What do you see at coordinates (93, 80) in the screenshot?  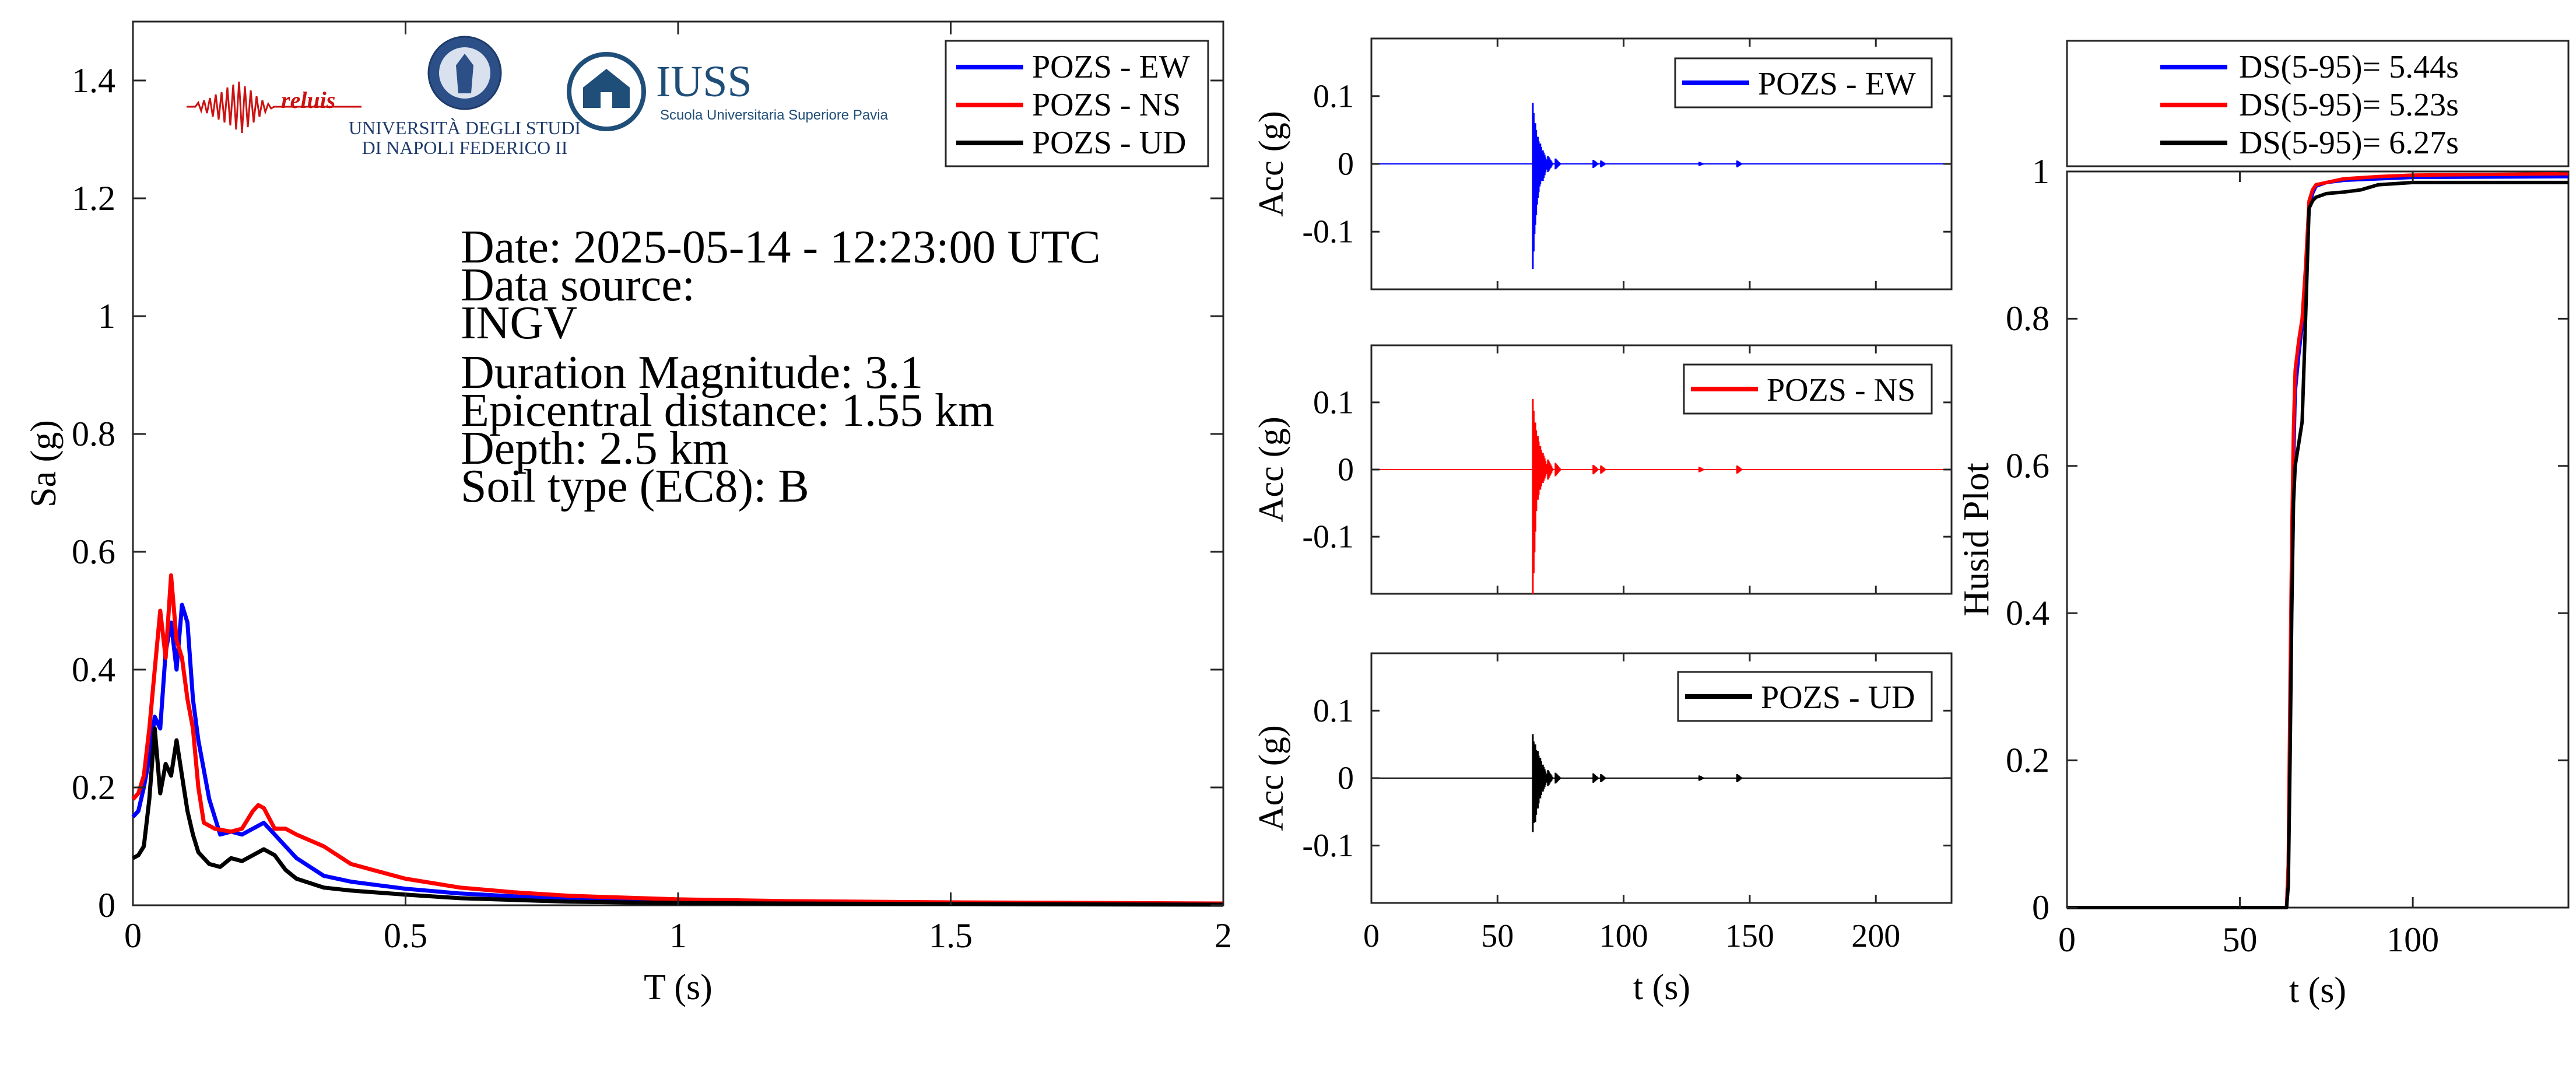 I see `y-tick-label: 1.4` at bounding box center [93, 80].